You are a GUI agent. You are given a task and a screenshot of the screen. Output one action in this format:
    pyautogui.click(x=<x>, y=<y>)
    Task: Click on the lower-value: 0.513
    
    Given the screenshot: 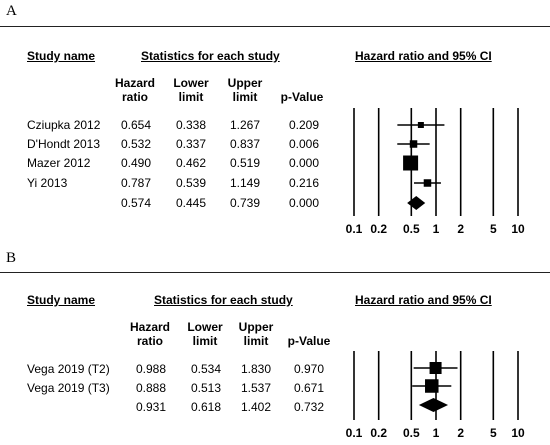 What is the action you would take?
    pyautogui.click(x=206, y=388)
    